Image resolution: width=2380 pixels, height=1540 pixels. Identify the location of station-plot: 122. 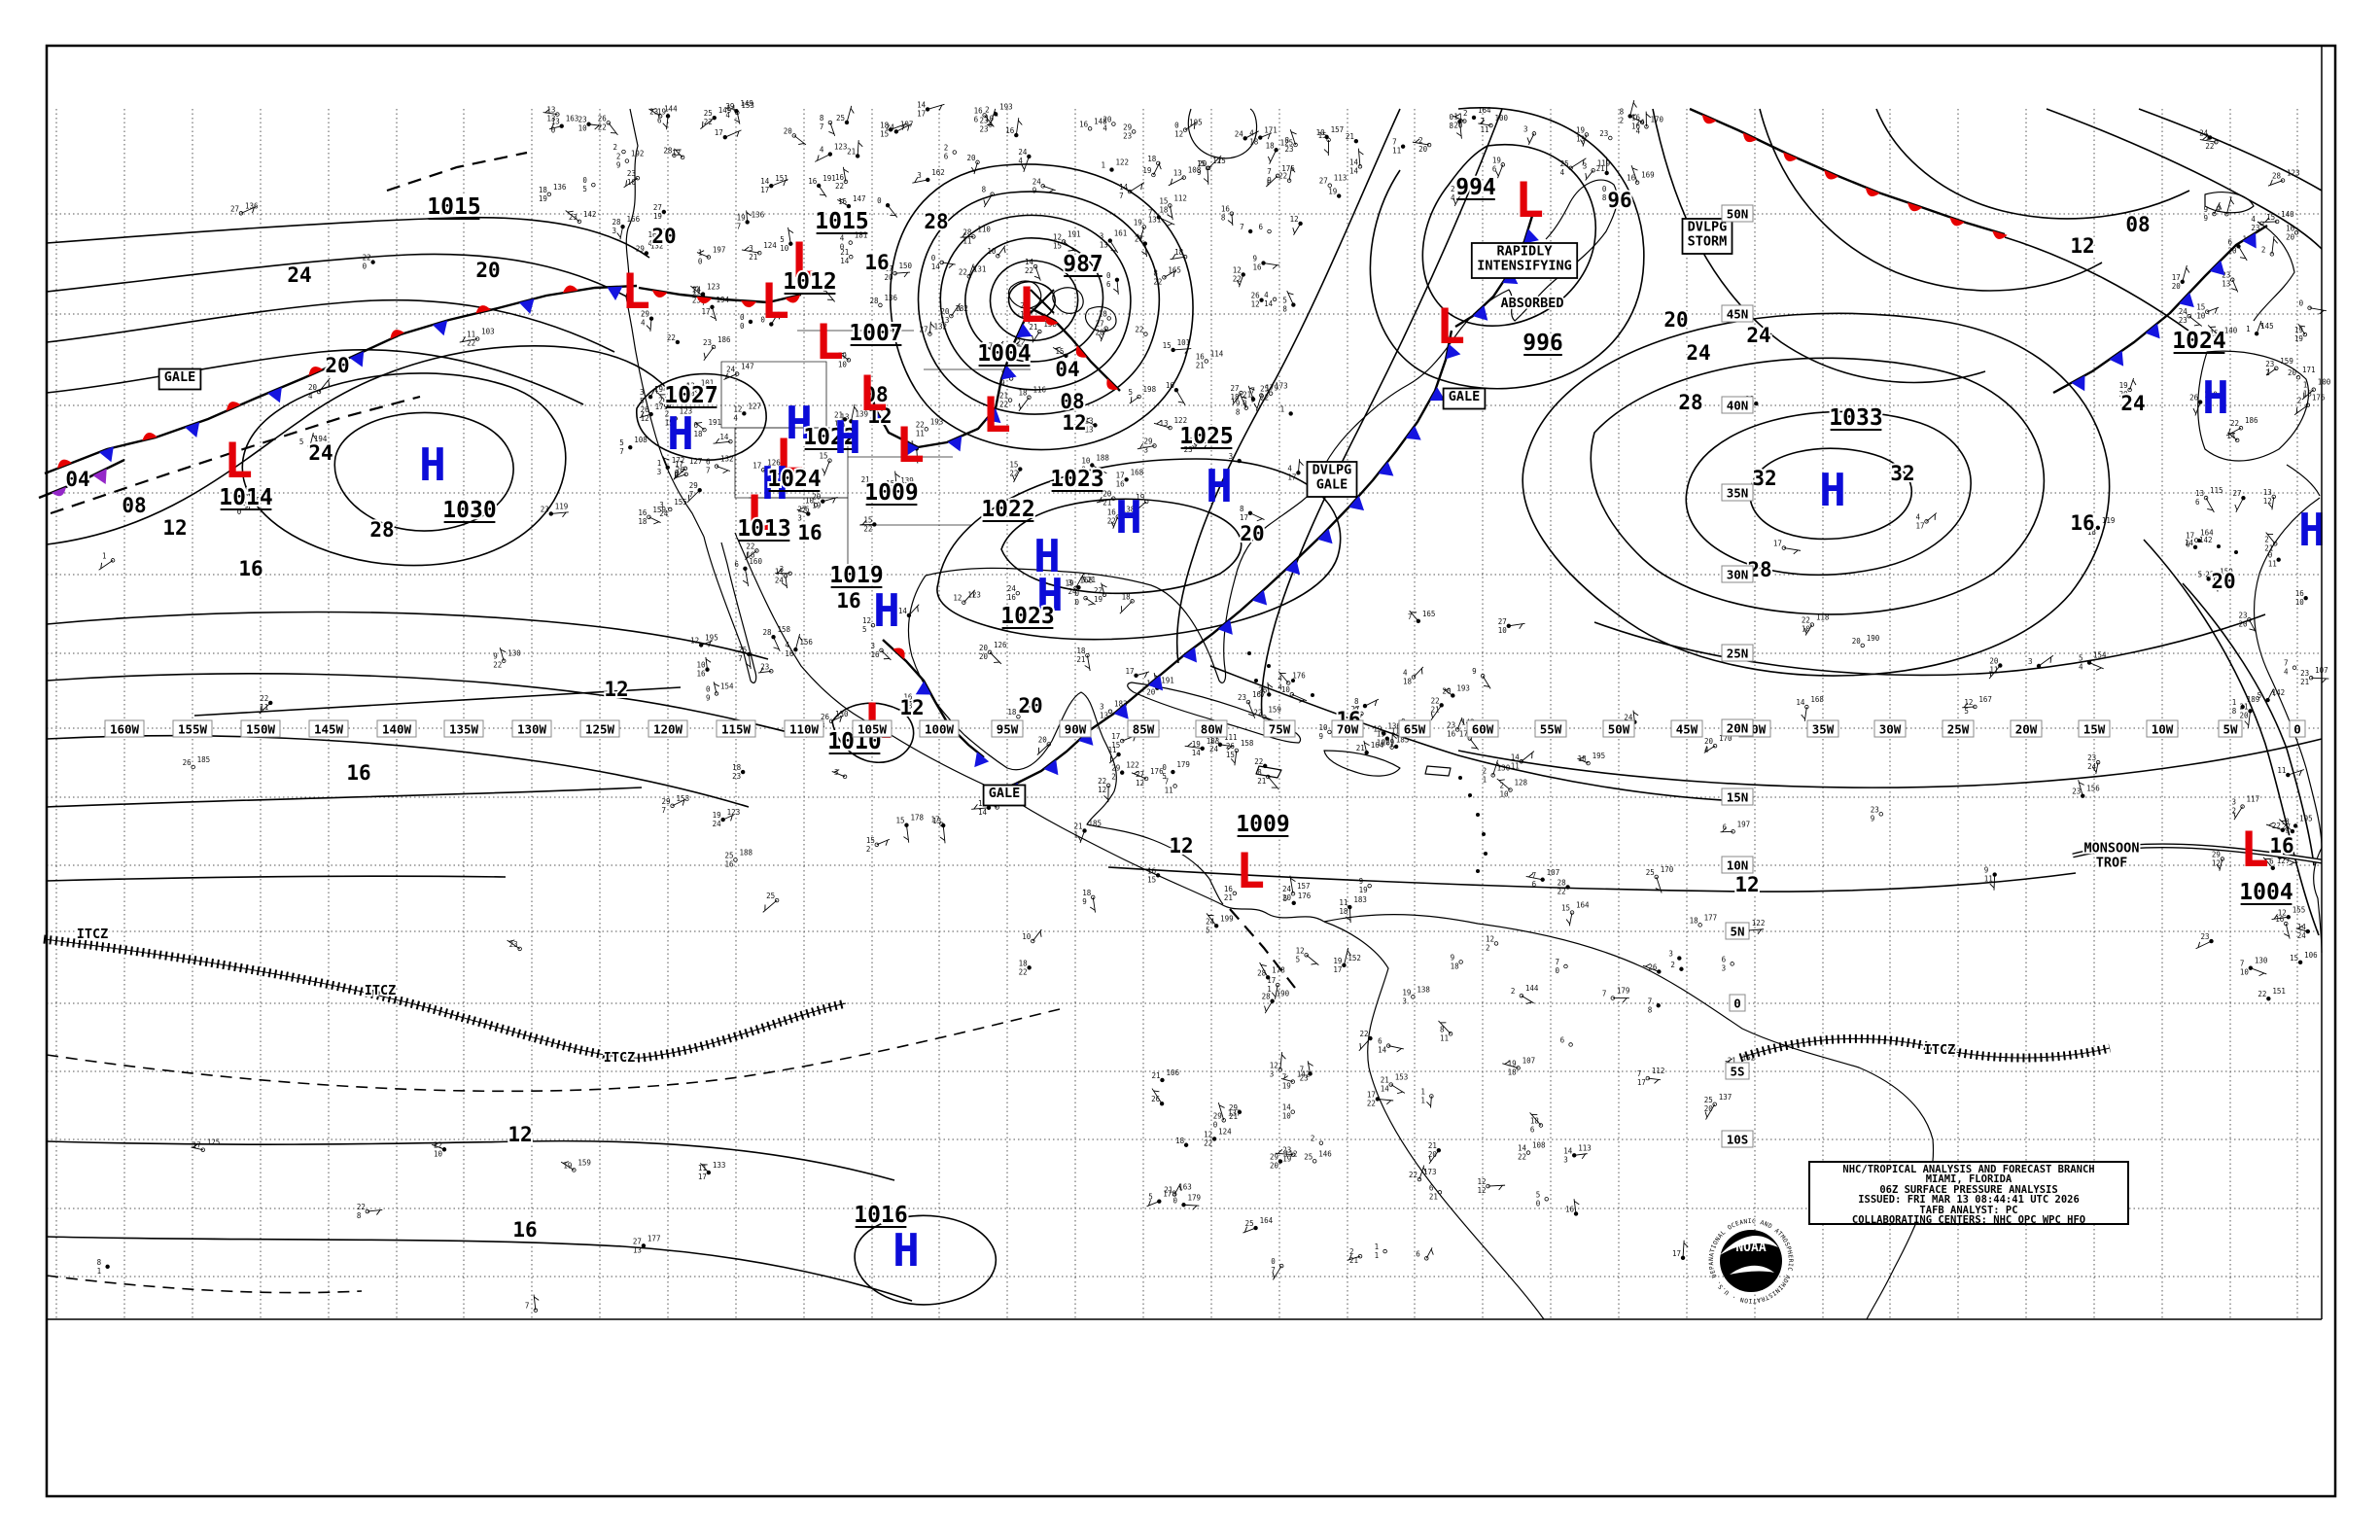
(1492, 943).